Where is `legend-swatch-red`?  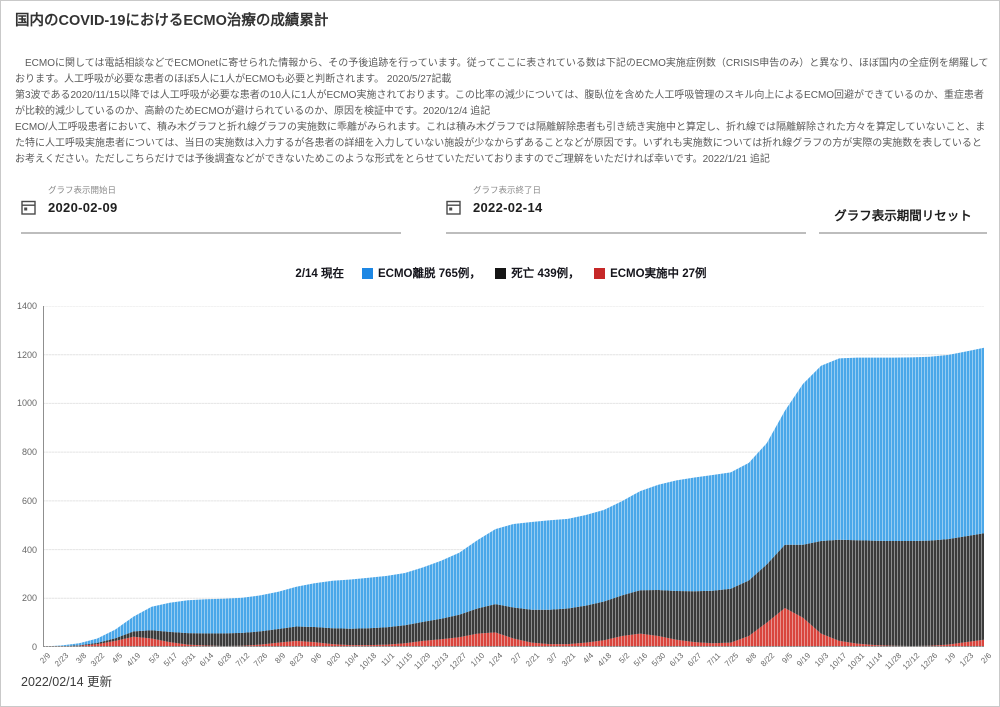
legend-swatch-red is located at coordinates (600, 273).